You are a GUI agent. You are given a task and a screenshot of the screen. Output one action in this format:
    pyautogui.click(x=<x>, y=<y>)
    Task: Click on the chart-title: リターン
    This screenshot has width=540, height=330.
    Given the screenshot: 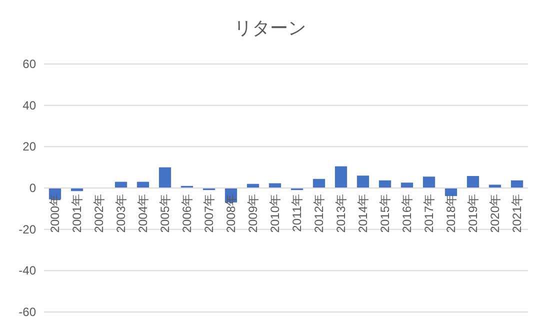 What is the action you would take?
    pyautogui.click(x=270, y=28)
    